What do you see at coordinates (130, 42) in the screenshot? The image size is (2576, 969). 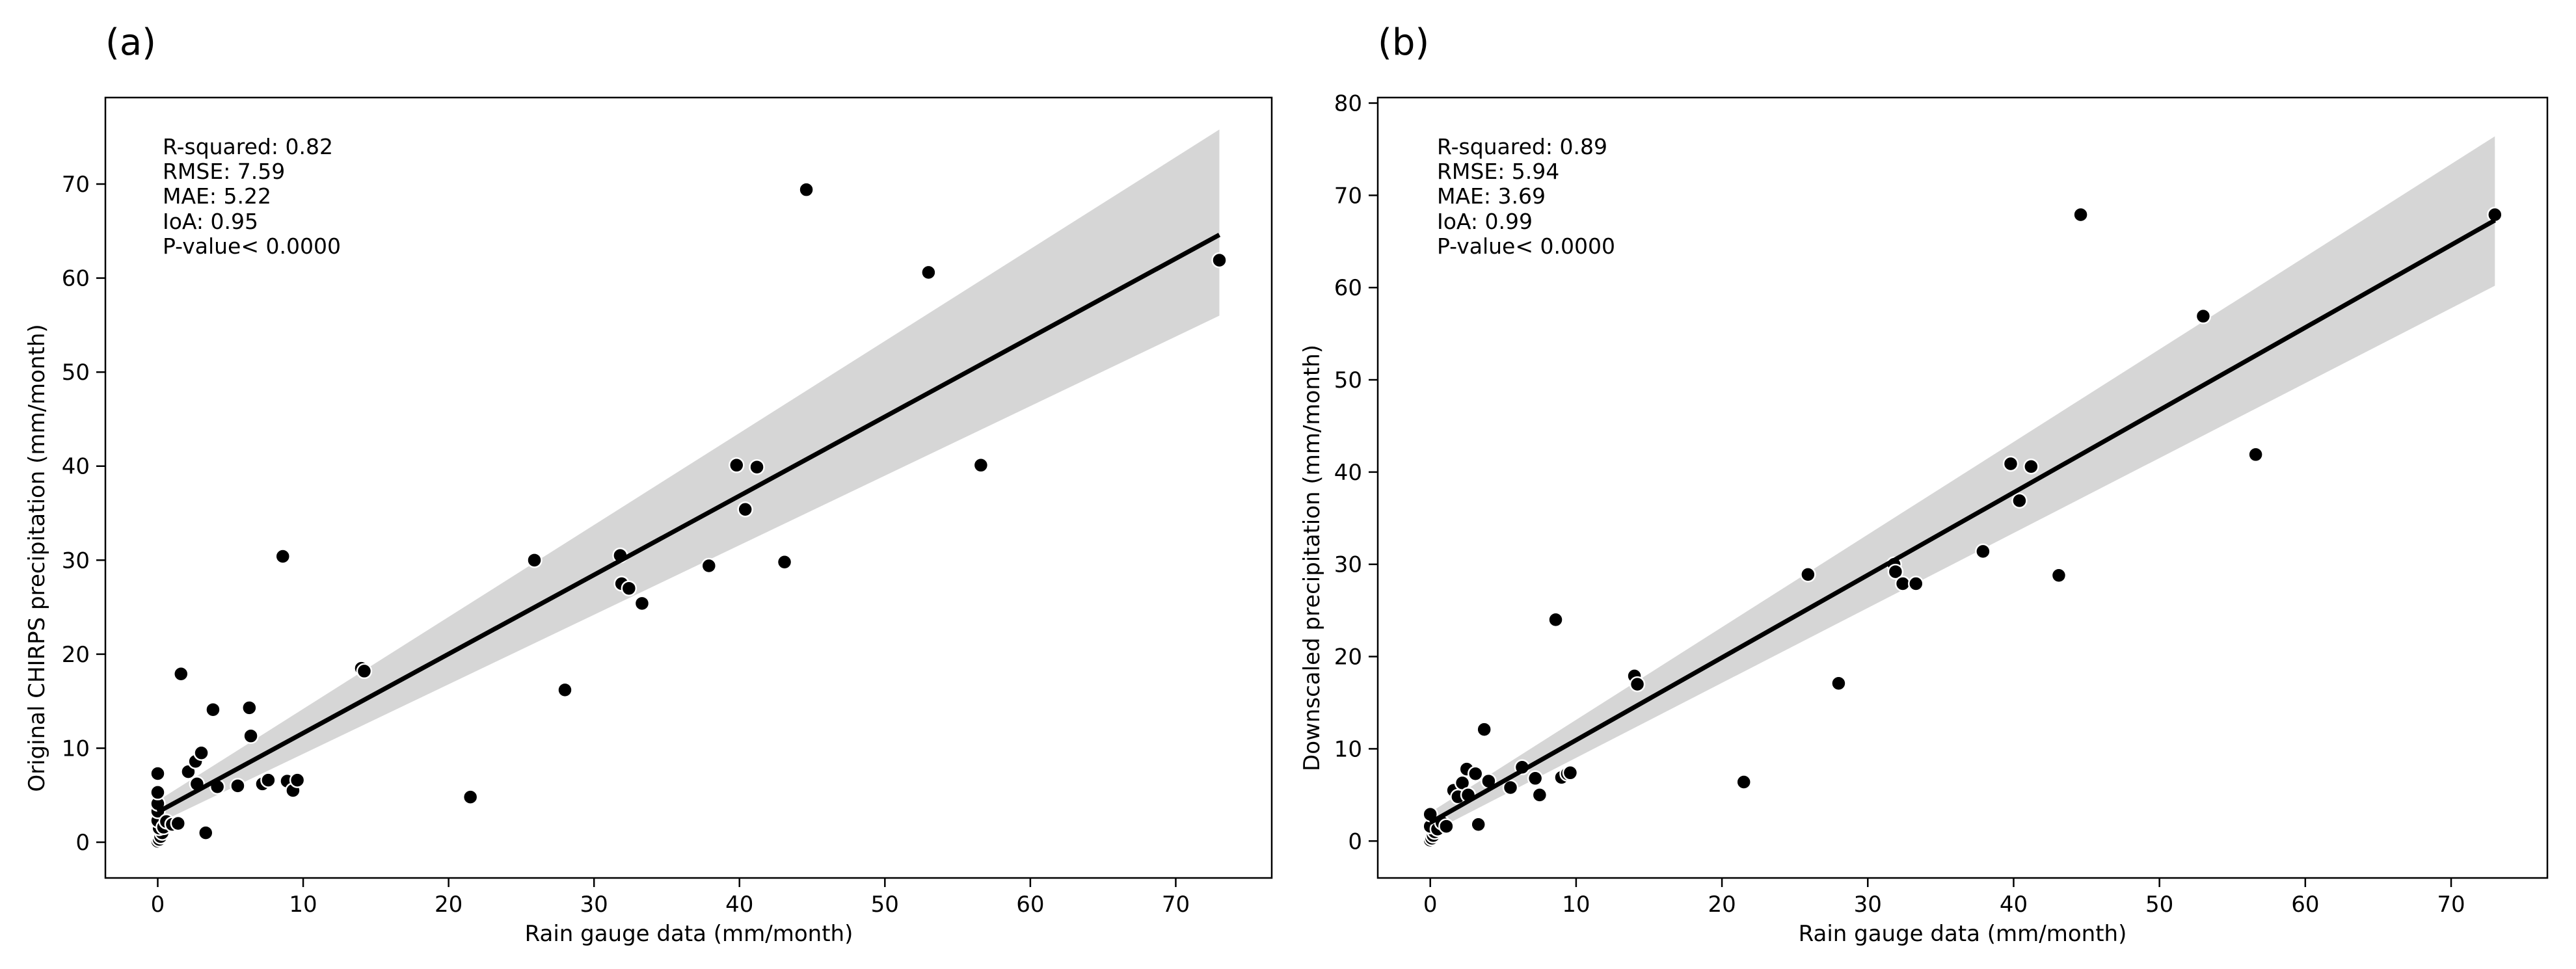 I see `panel-label: (a)` at bounding box center [130, 42].